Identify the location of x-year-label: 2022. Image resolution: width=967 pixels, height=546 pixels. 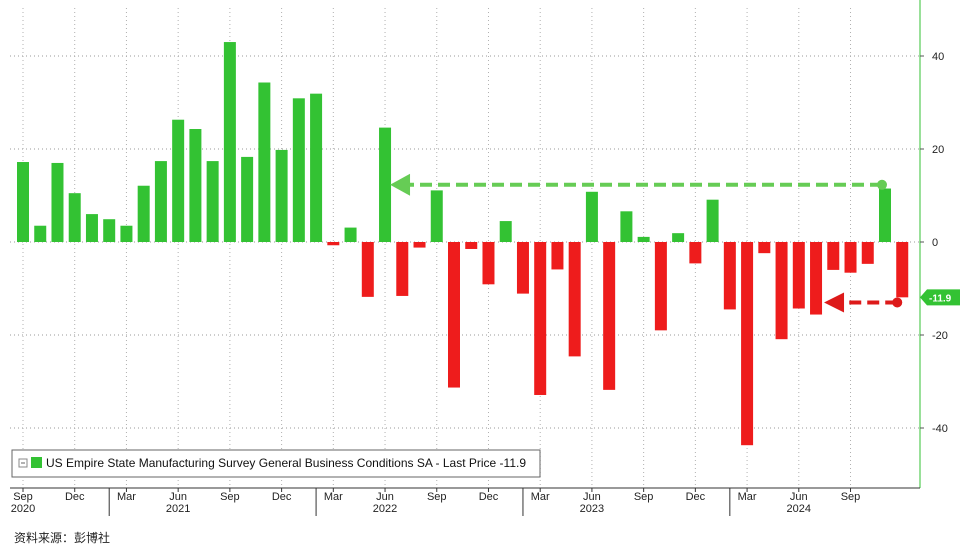
(385, 509).